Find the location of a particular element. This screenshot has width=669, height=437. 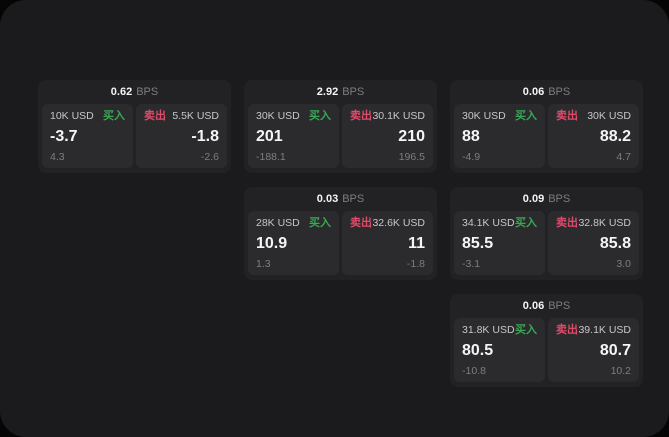

spread-header: 0.03 BPS is located at coordinates (340, 199).